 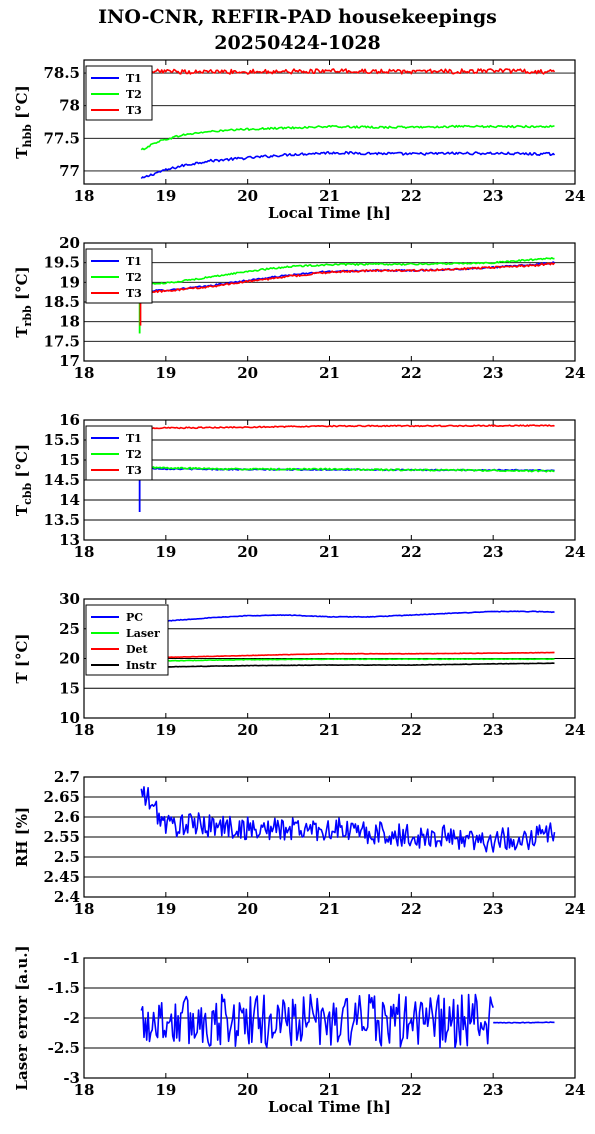 What do you see at coordinates (61, 302) in the screenshot?
I see `y-tick-label: 18.5` at bounding box center [61, 302].